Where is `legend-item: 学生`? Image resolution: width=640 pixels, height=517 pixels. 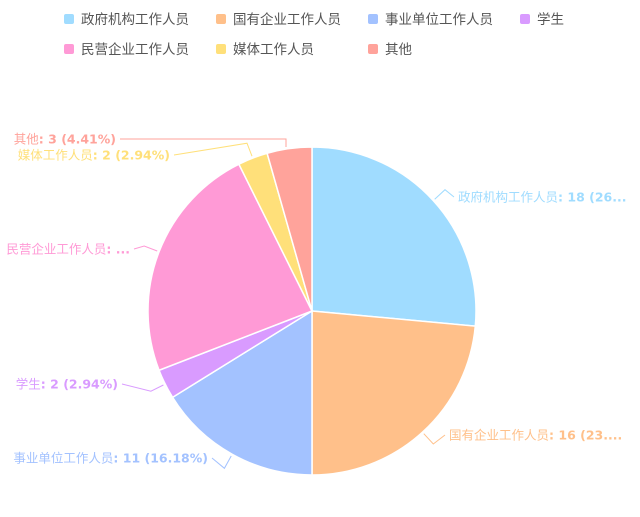
legend-item: 学生 is located at coordinates (542, 20).